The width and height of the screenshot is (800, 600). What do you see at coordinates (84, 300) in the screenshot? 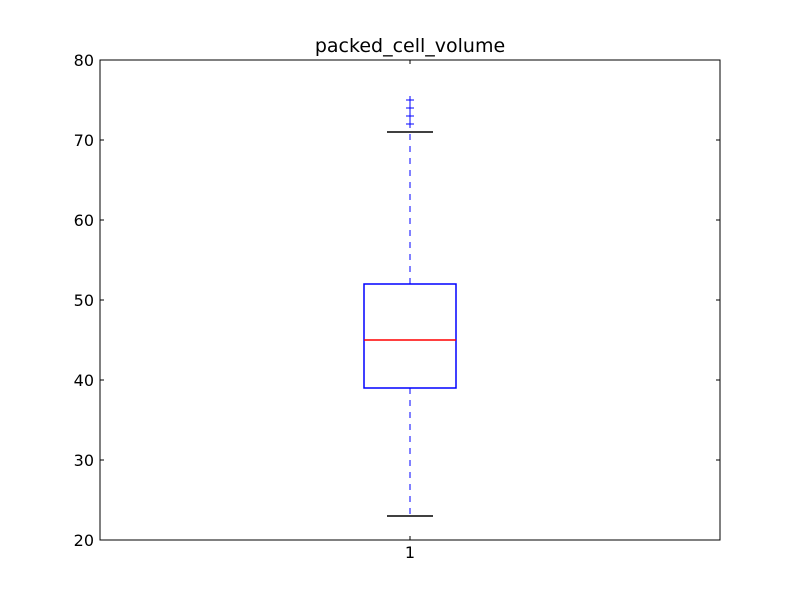
I see `y-tick-label-50: 50` at bounding box center [84, 300].